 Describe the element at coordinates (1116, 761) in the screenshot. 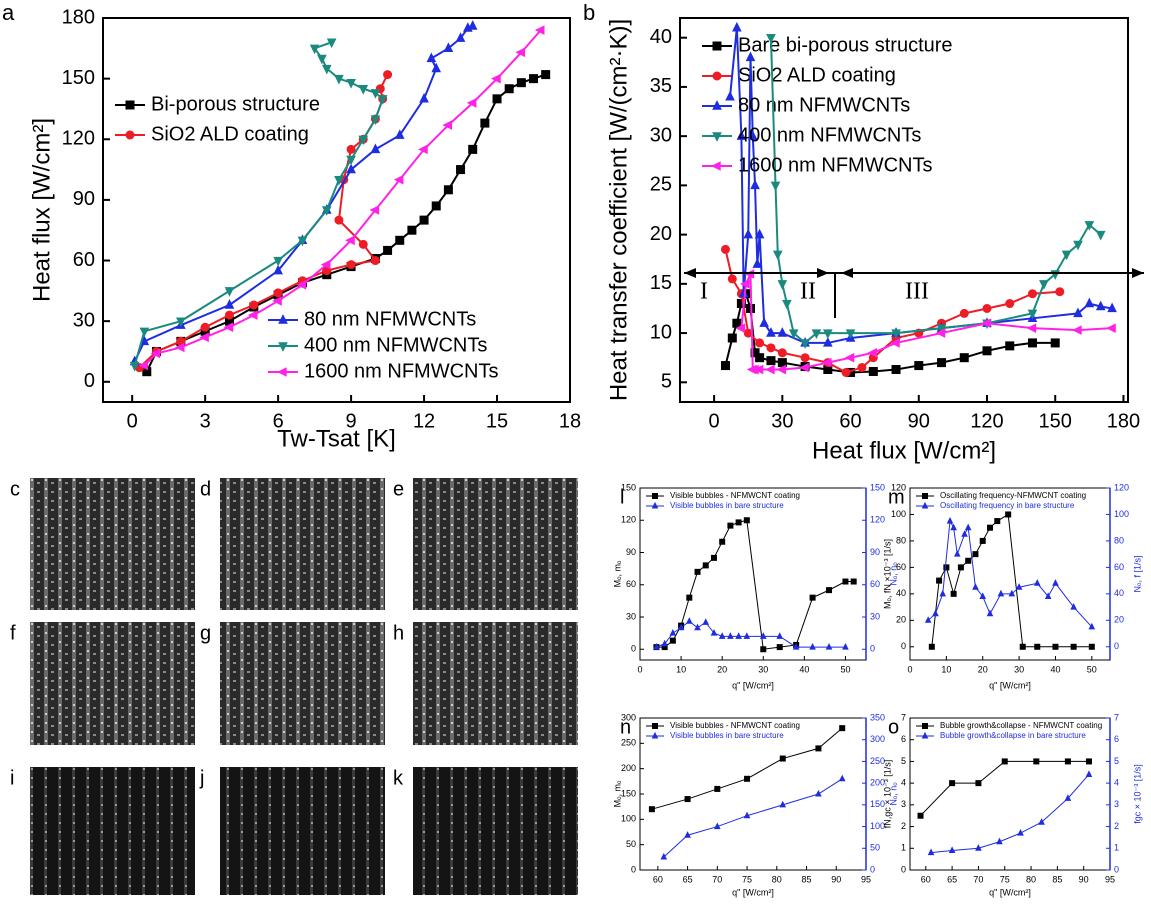

I see `y2-tick-label: 5` at that location.